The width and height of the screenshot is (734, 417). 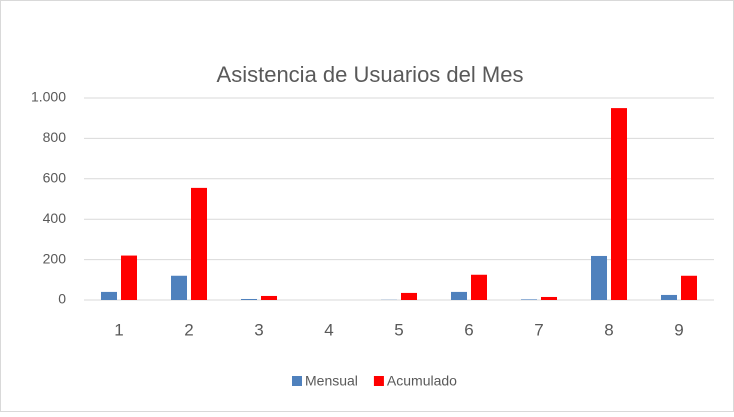 What do you see at coordinates (398, 329) in the screenshot?
I see `x-tick-label: 5` at bounding box center [398, 329].